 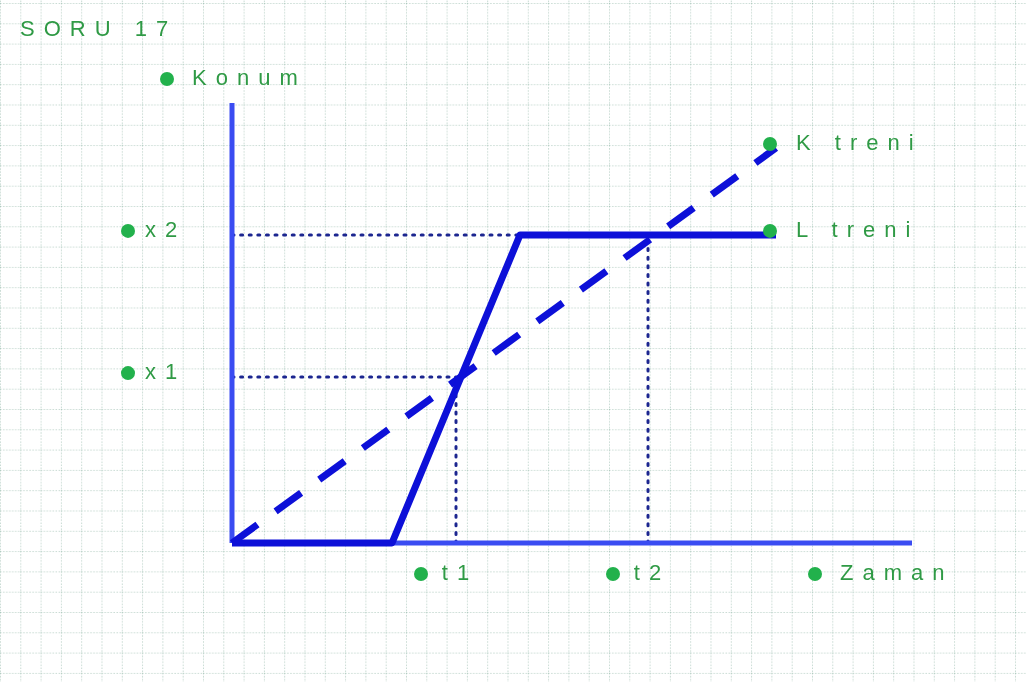 I want to click on x-axis-title: Zaman, so click(x=897, y=572).